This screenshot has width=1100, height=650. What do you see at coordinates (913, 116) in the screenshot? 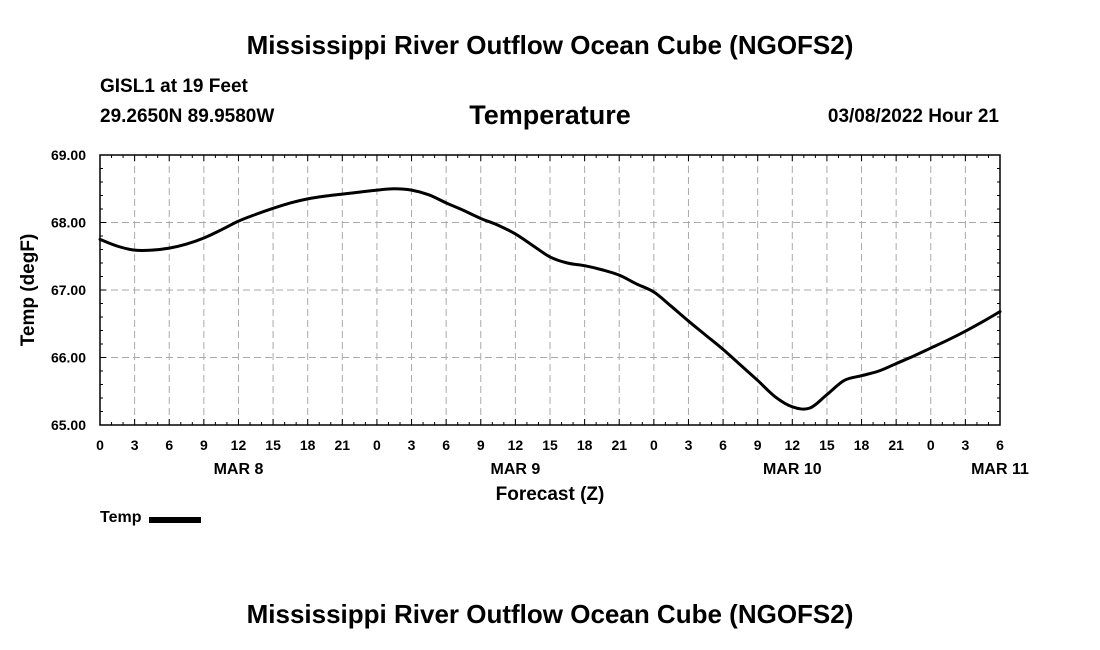
I see `forecast-datetime: 03/08/2022 Hour 21` at bounding box center [913, 116].